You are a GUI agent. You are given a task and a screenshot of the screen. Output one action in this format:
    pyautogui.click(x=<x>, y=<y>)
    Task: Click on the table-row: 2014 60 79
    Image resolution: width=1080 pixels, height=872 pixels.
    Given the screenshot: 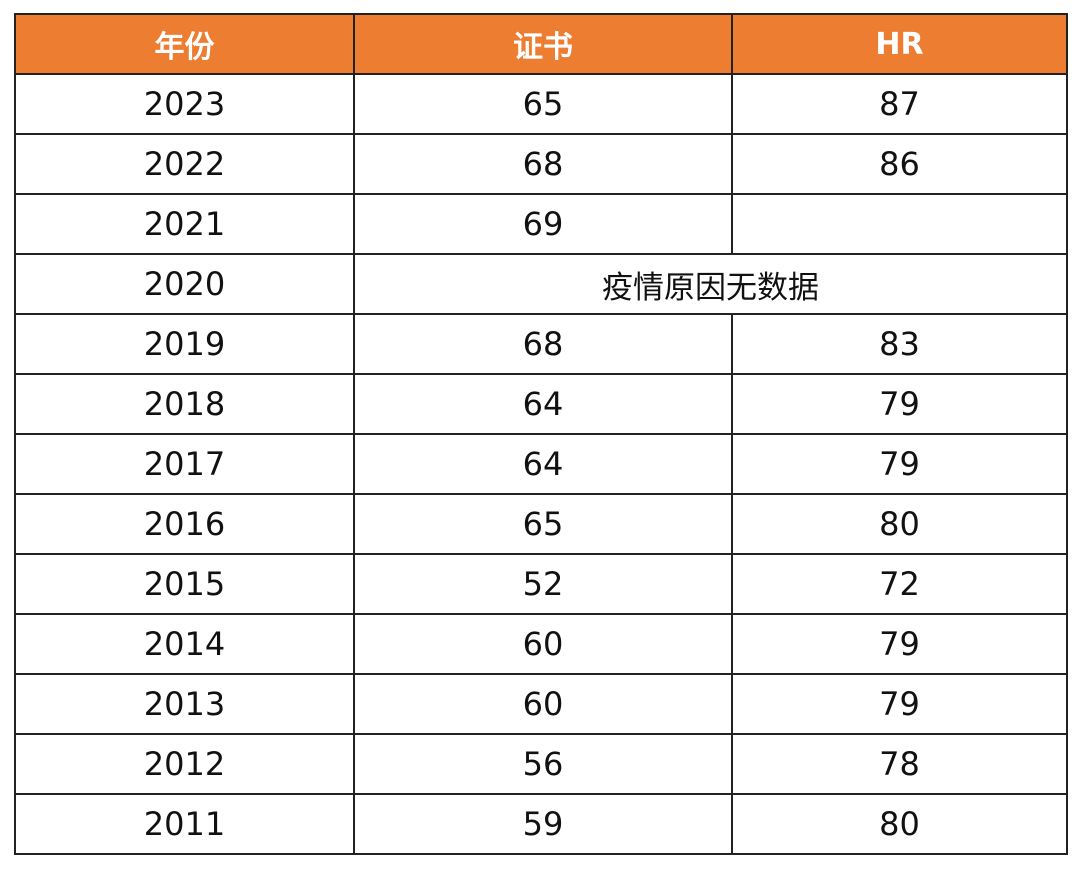 What is the action you would take?
    pyautogui.click(x=541, y=644)
    